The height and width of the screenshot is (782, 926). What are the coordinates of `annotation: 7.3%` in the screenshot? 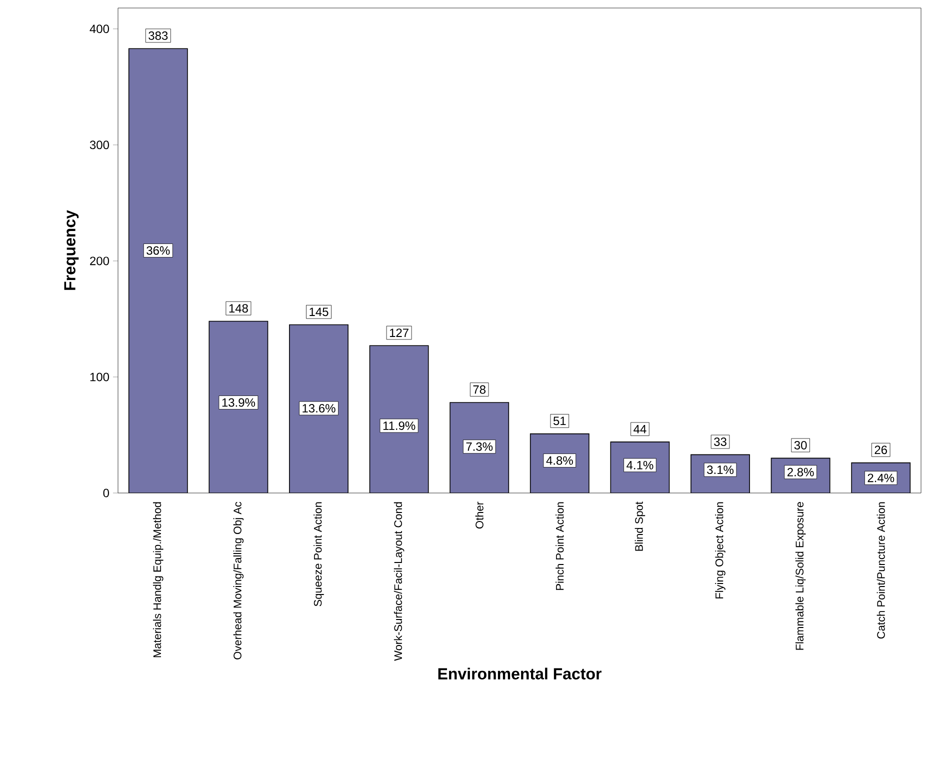 It's located at (479, 446).